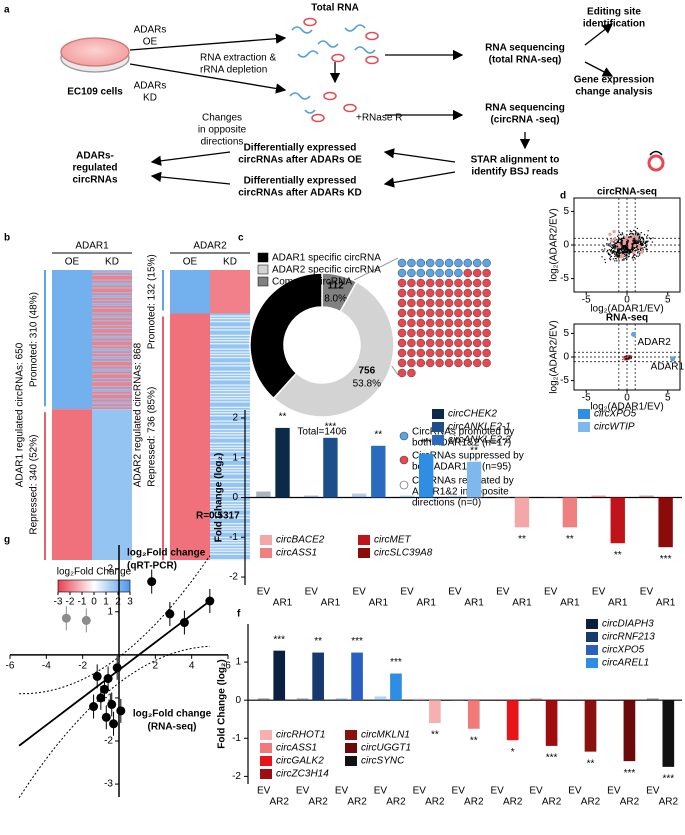 This screenshot has width=685, height=835. What do you see at coordinates (614, 92) in the screenshot?
I see `workflow-label: change analysis` at bounding box center [614, 92].